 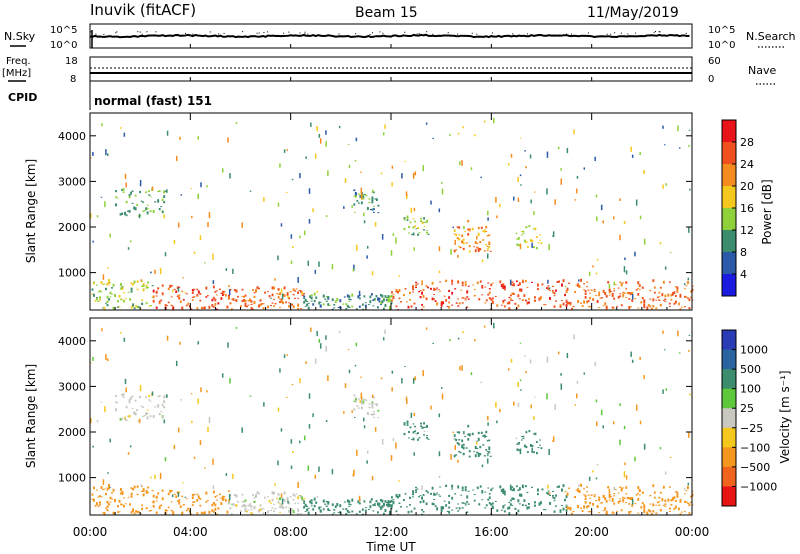 What do you see at coordinates (290, 532) in the screenshot?
I see `x-tick-label: 08:00` at bounding box center [290, 532].